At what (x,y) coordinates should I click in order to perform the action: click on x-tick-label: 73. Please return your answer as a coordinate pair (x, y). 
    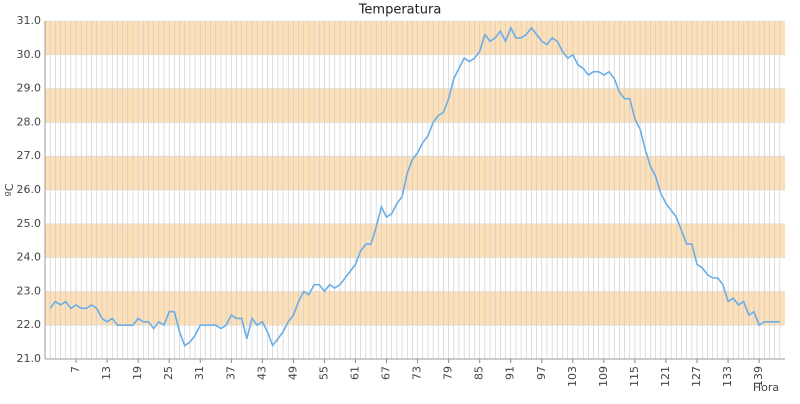
    Looking at the image, I should click on (417, 373).